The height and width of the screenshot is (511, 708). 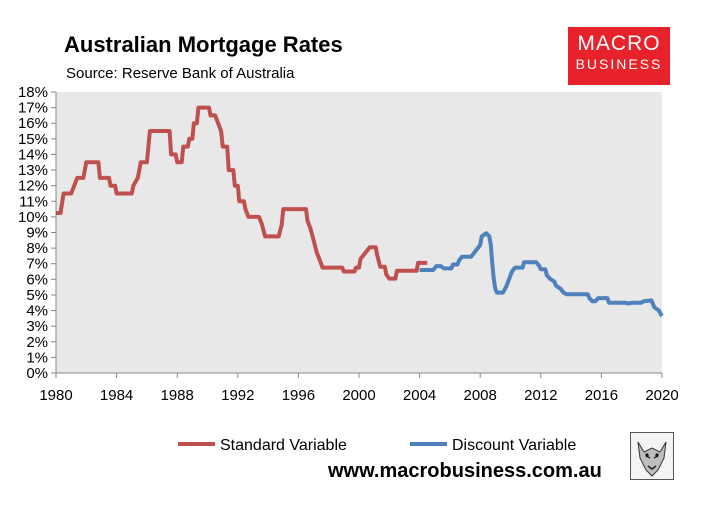 I want to click on y-tick-label: 0%, so click(x=37, y=373).